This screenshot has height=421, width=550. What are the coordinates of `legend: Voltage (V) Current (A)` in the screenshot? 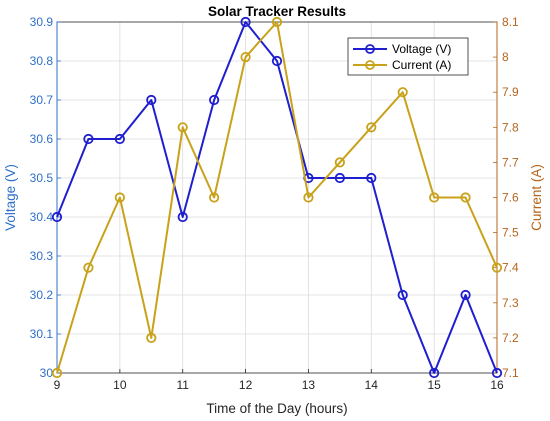 It's located at (408, 56).